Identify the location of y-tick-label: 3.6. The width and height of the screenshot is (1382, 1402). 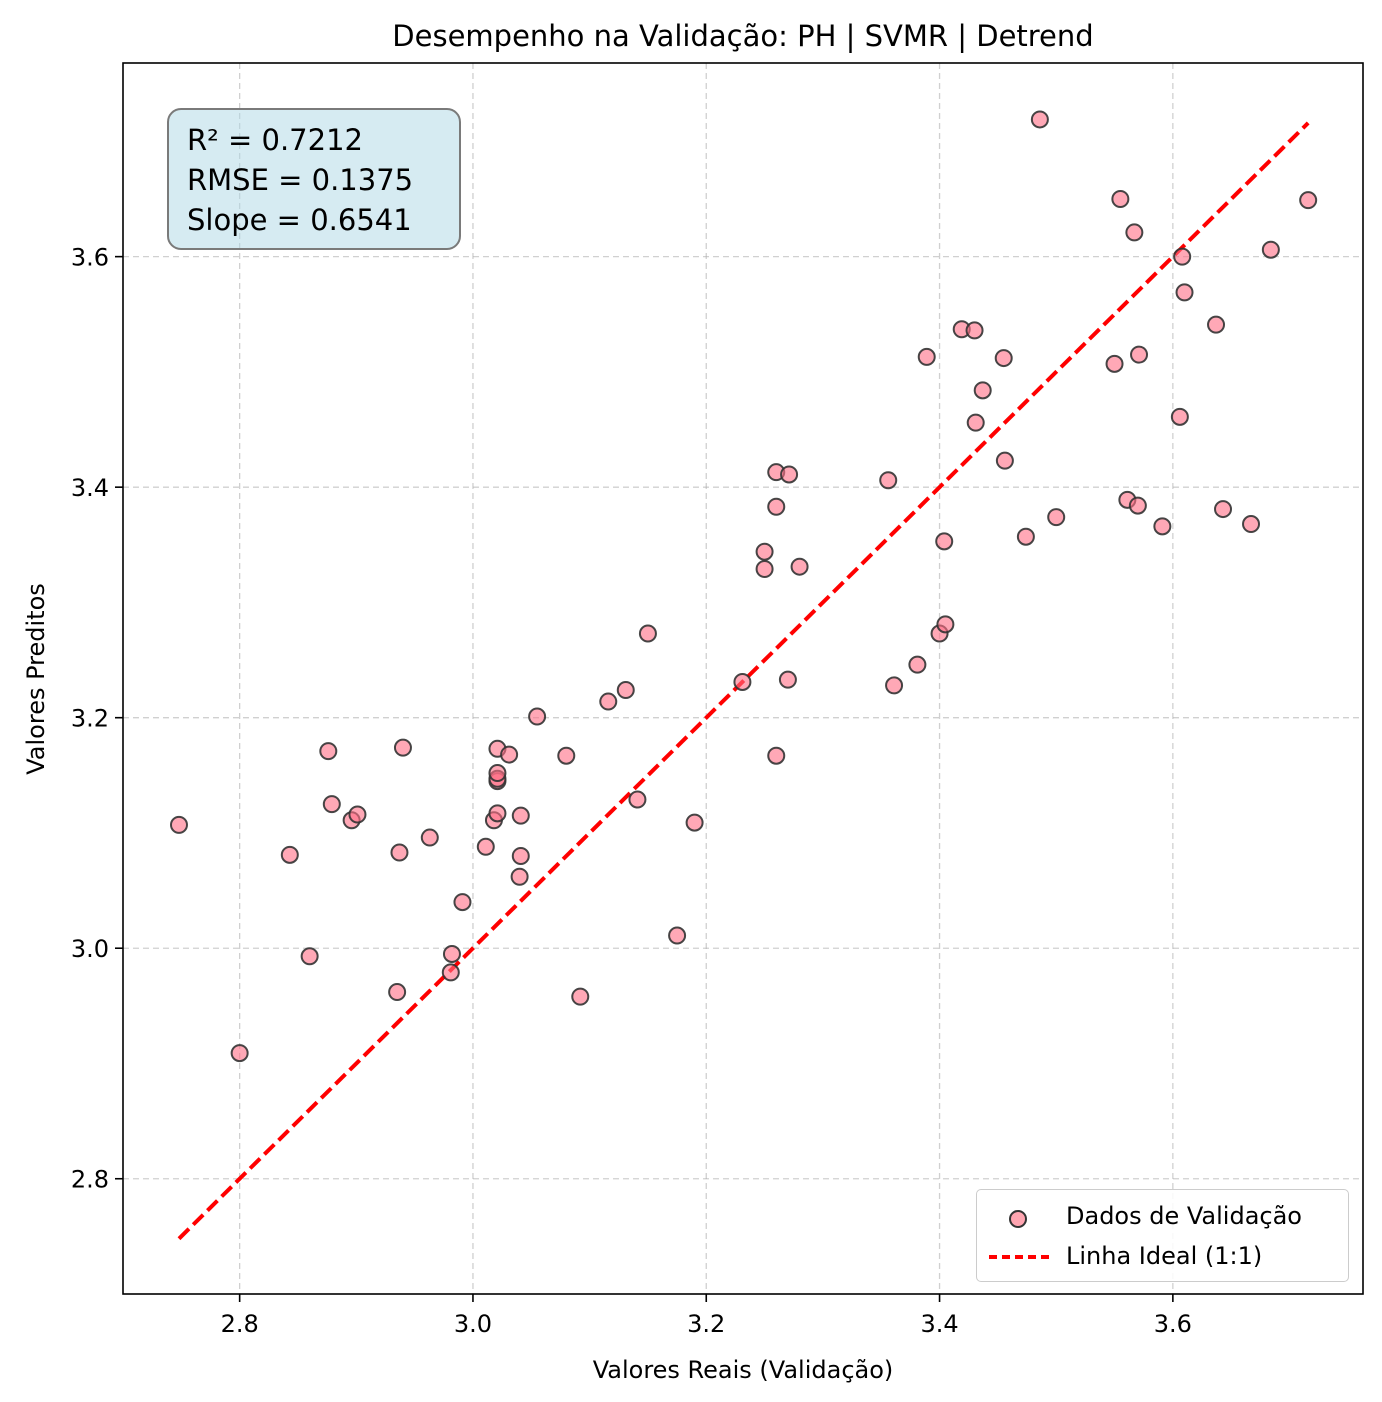
(90, 258).